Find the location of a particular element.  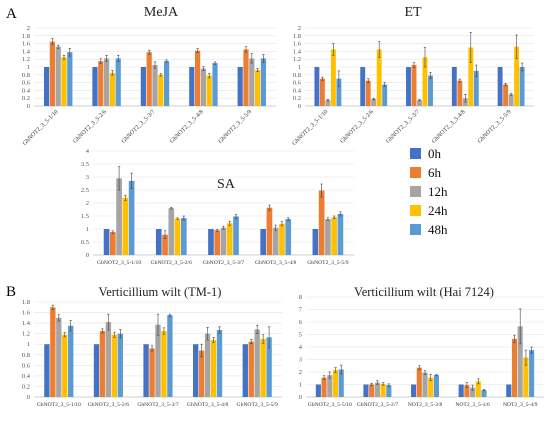

x-tick-label: GbNOT2_3_5-4/8 is located at coordinates (276, 263).